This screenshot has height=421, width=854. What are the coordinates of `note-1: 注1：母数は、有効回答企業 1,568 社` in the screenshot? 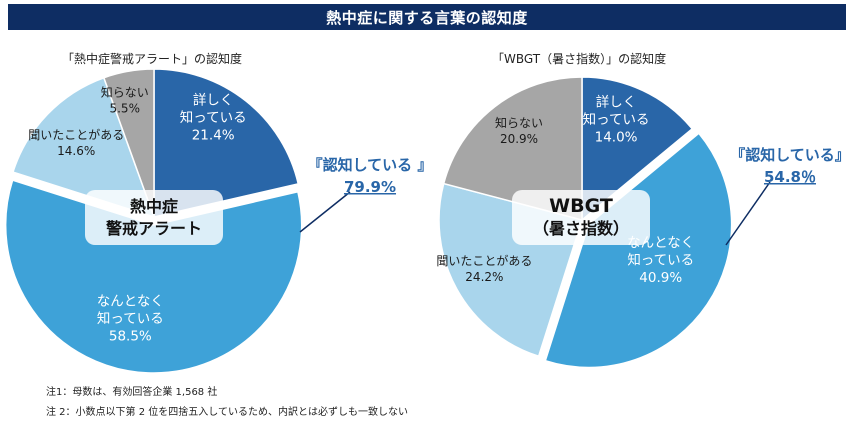 It's located at (132, 392).